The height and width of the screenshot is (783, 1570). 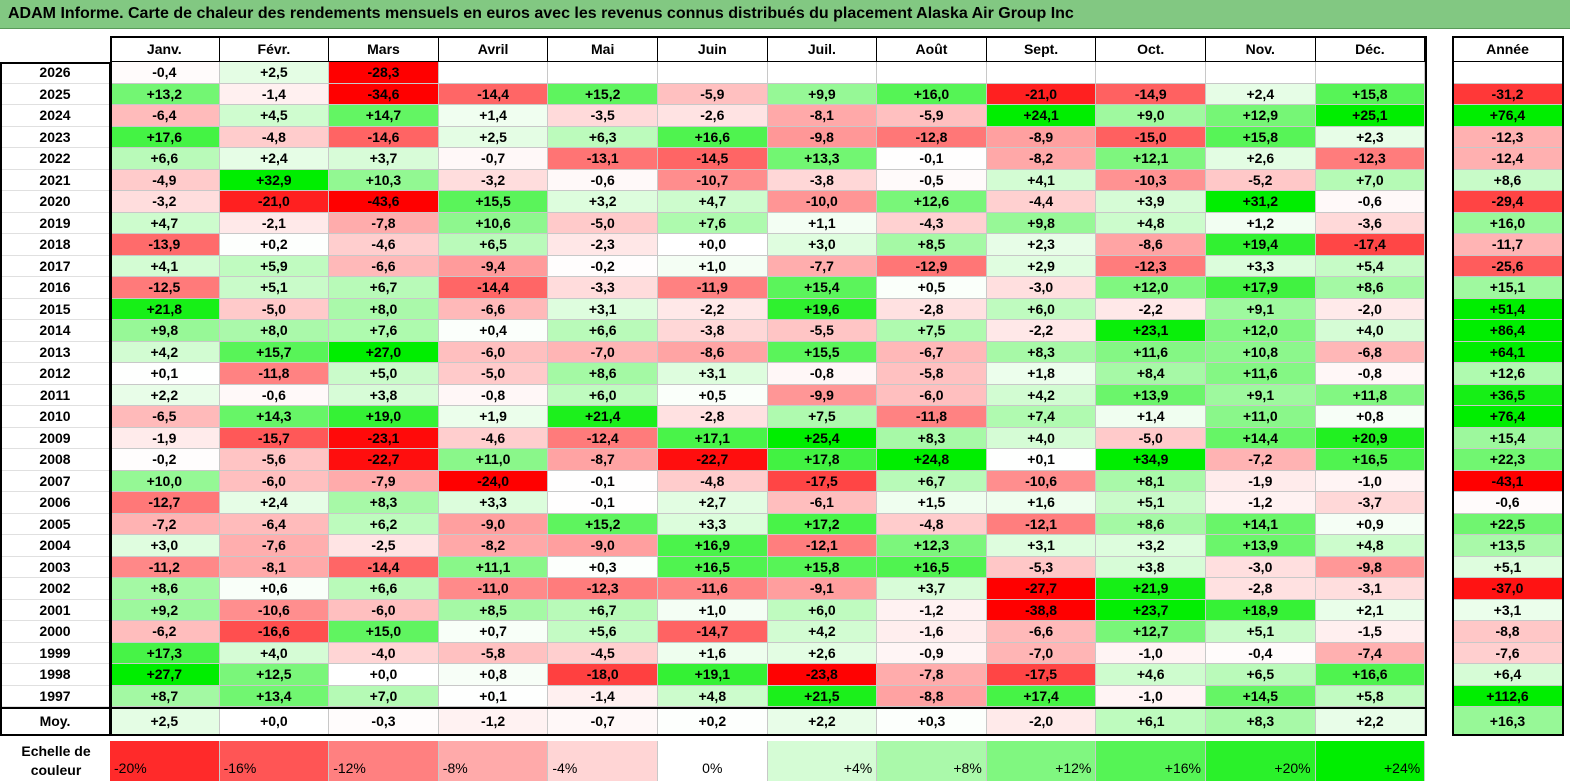 What do you see at coordinates (713, 460) in the screenshot?
I see `heatmap-cell: -22,7` at bounding box center [713, 460].